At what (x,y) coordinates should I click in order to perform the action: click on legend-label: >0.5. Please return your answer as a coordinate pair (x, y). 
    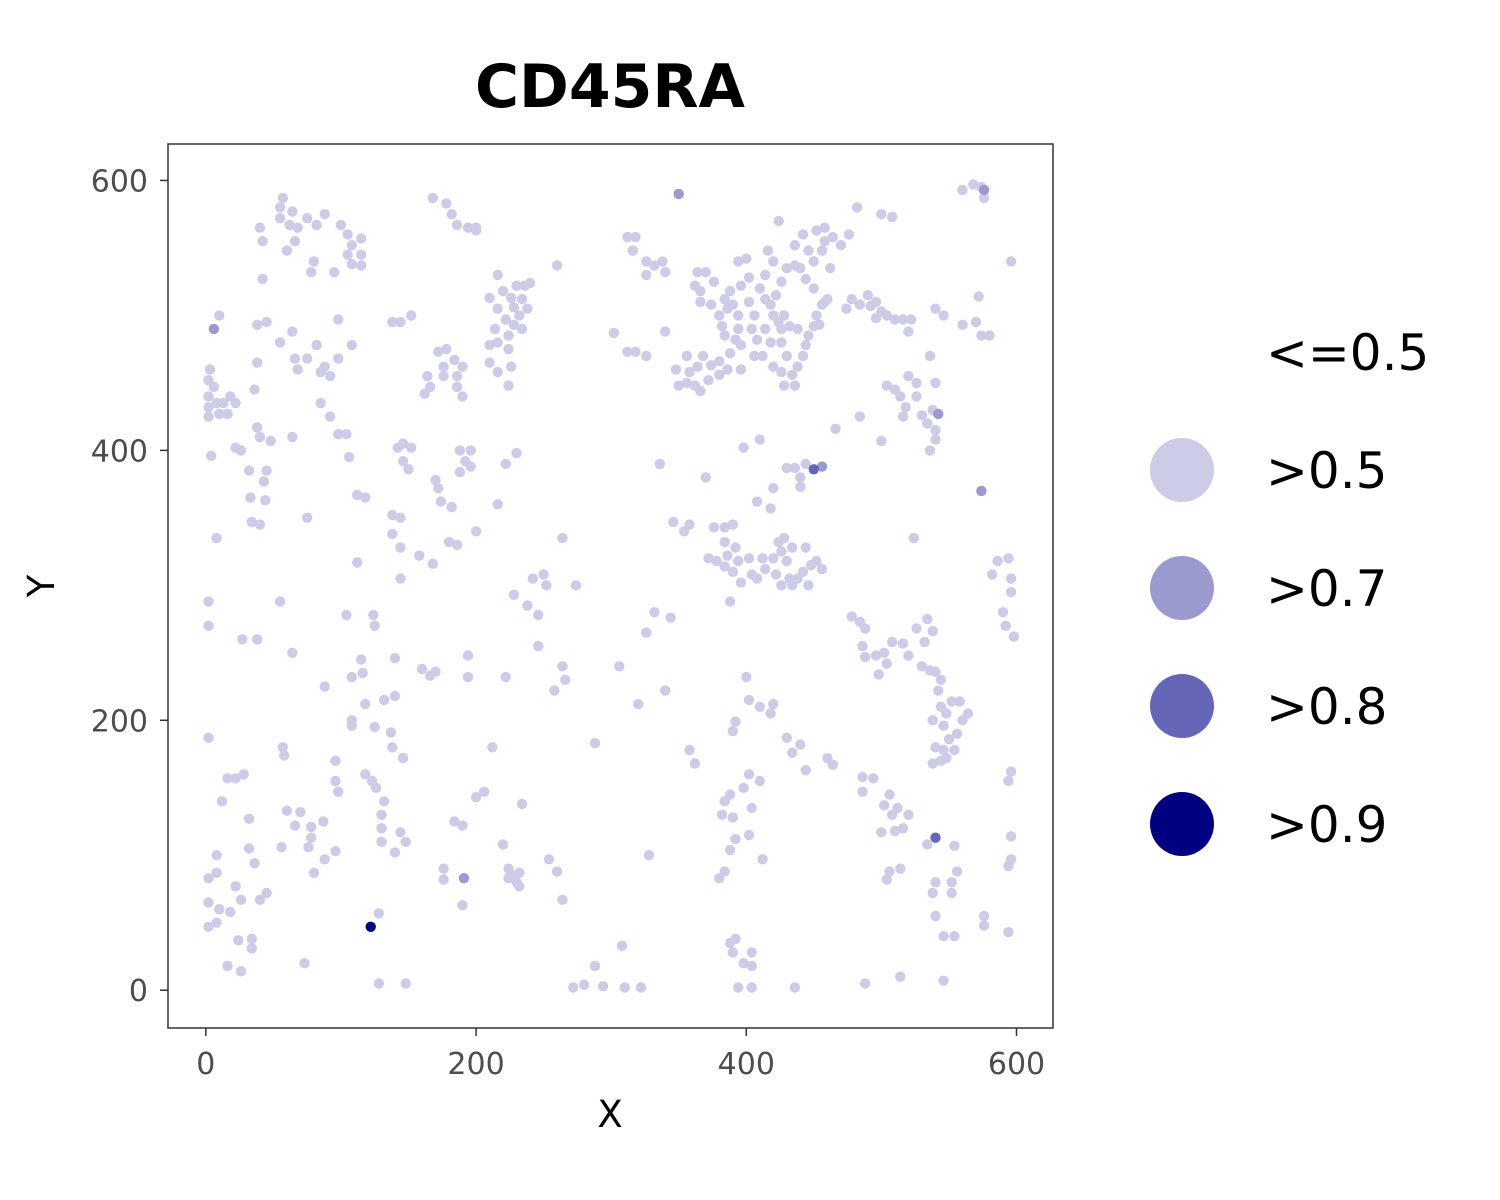
    Looking at the image, I should click on (1326, 471).